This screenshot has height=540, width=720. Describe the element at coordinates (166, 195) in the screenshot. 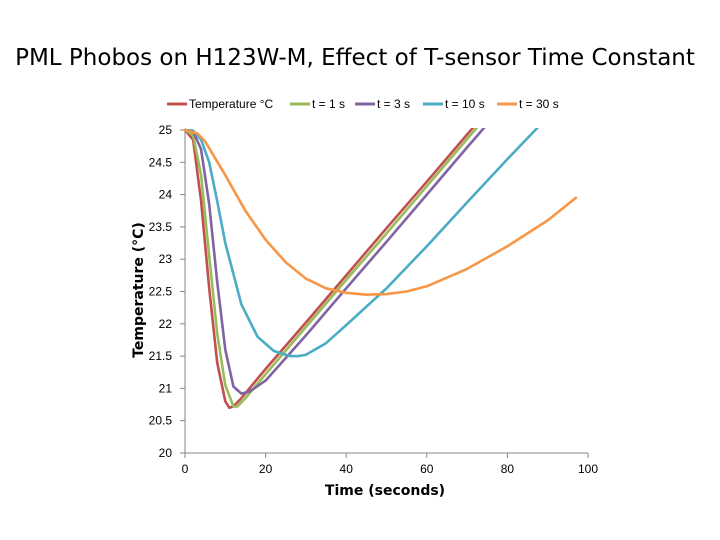

I see `y-tick-label: 24` at that location.